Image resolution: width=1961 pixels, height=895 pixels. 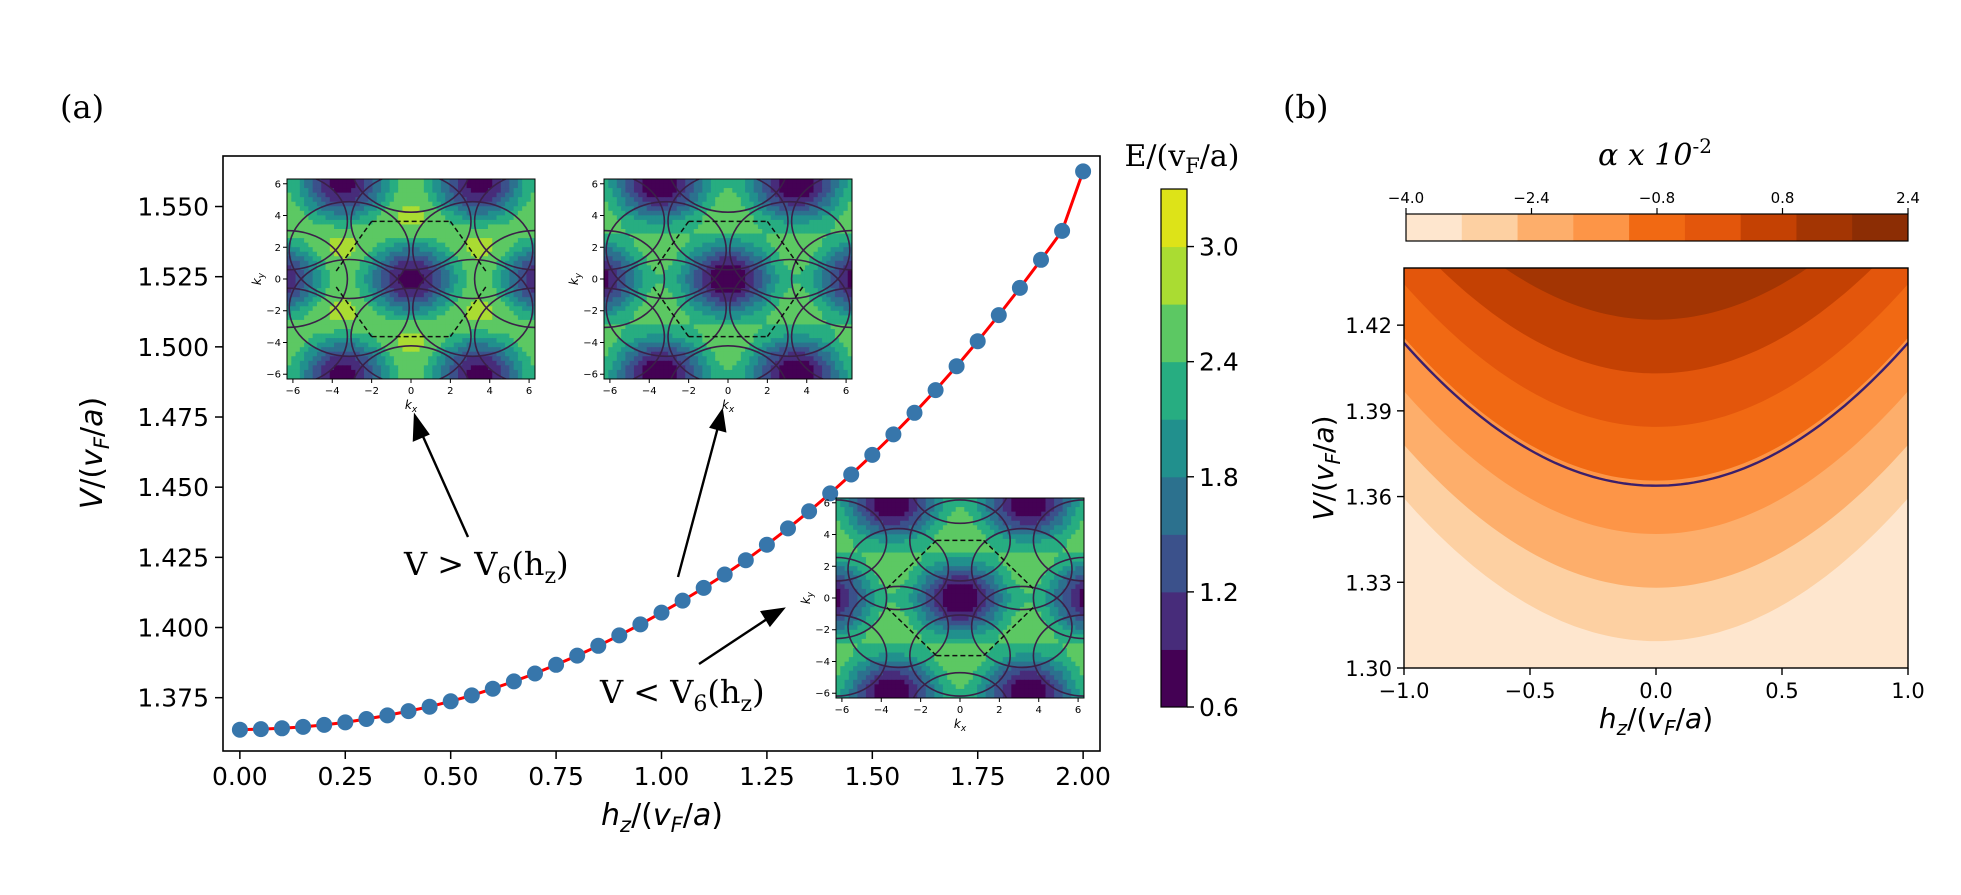 What do you see at coordinates (662, 776) in the screenshot?
I see `x-tick-label: 1.00` at bounding box center [662, 776].